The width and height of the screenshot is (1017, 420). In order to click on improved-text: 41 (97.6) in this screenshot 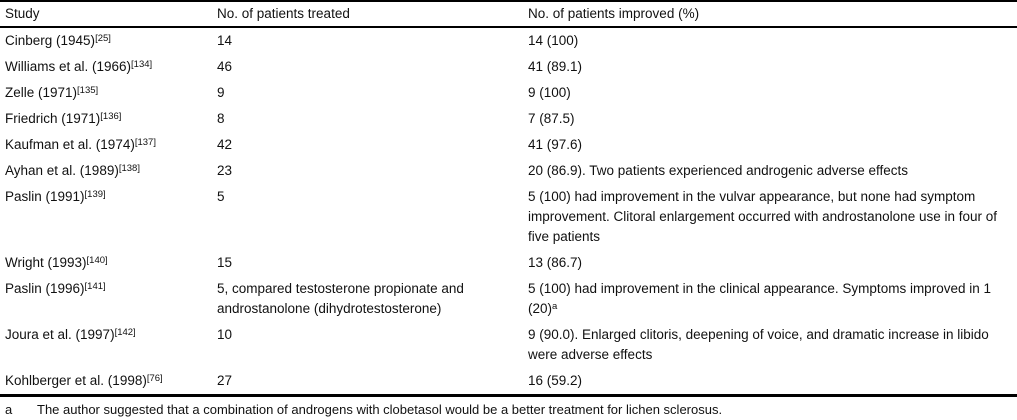, I will do `click(555, 144)`.